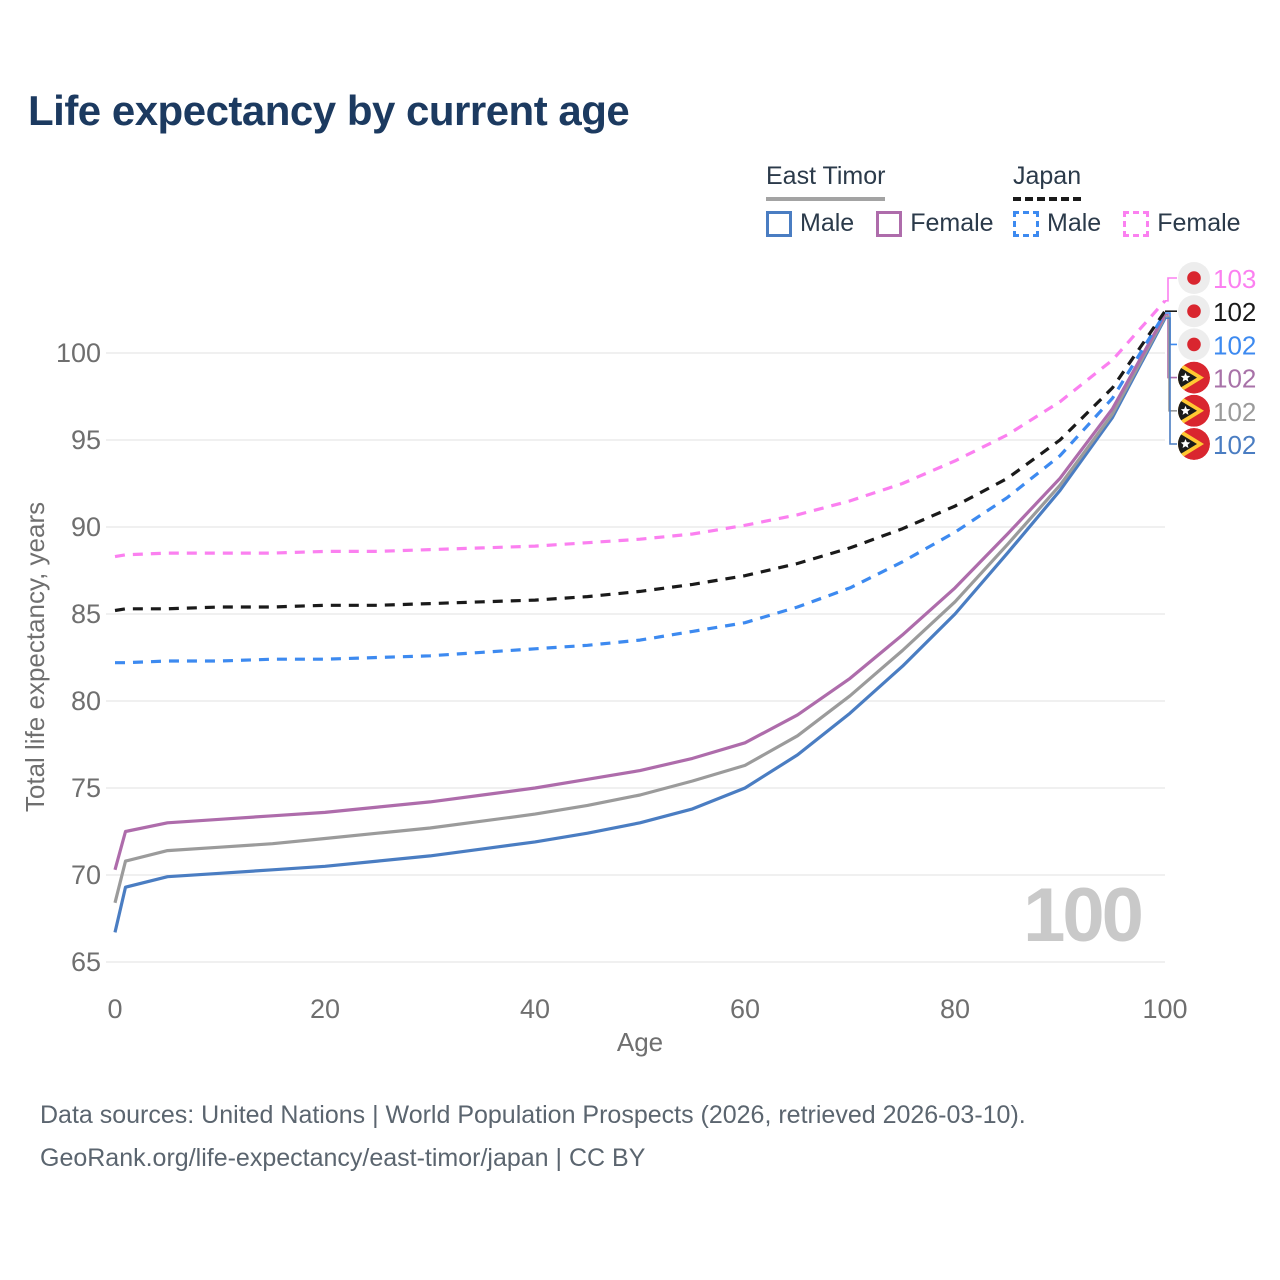 This screenshot has height=1280, width=1280. I want to click on end-connector-japan-female, so click(1171, 289).